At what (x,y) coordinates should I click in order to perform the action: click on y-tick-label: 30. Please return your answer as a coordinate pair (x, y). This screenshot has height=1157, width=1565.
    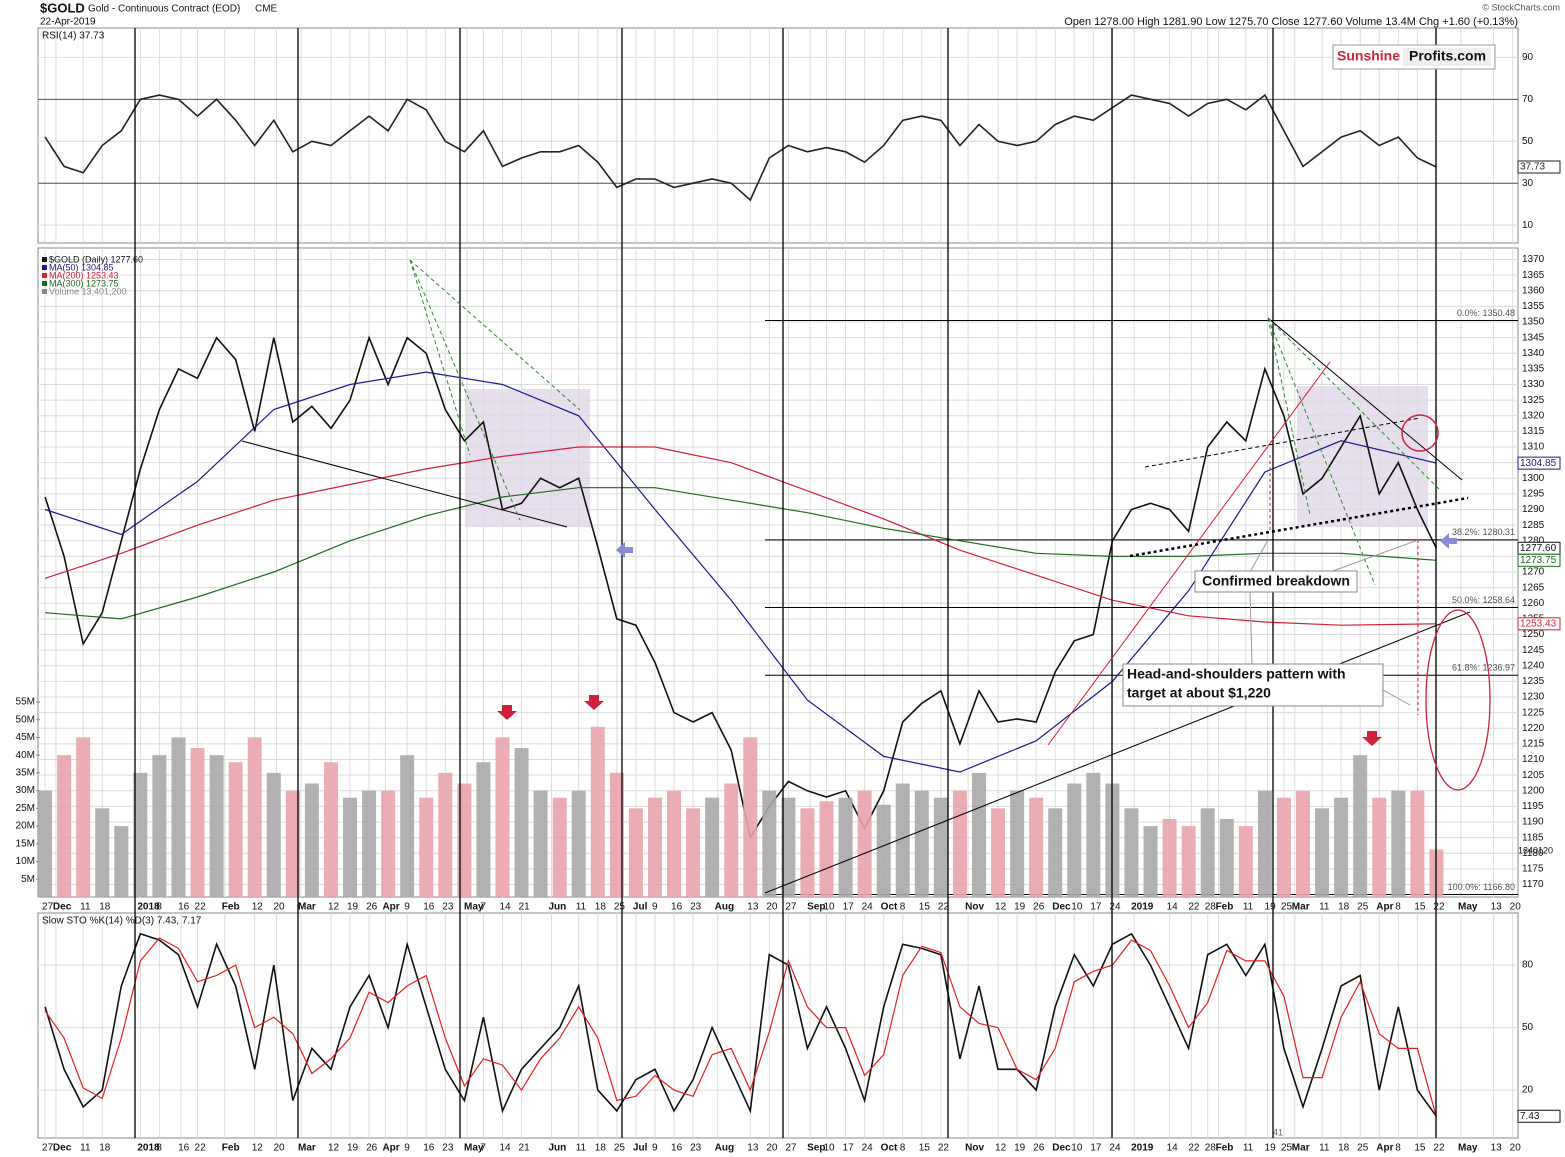
    Looking at the image, I should click on (1528, 183).